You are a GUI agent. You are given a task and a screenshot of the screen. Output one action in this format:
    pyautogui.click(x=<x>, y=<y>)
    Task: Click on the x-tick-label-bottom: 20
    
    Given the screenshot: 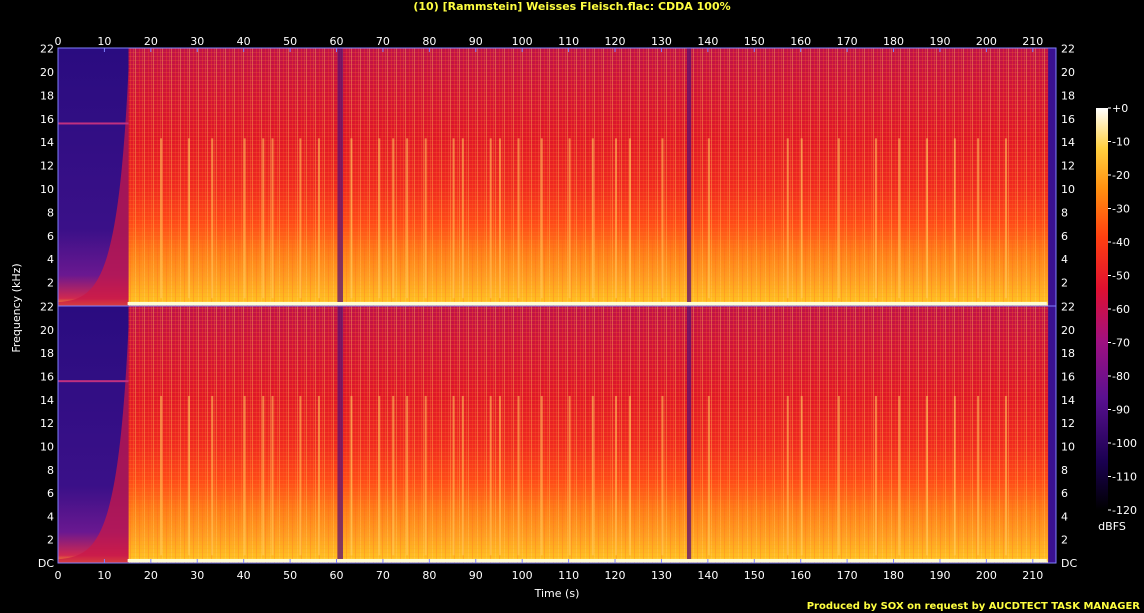 What is the action you would take?
    pyautogui.click(x=151, y=575)
    